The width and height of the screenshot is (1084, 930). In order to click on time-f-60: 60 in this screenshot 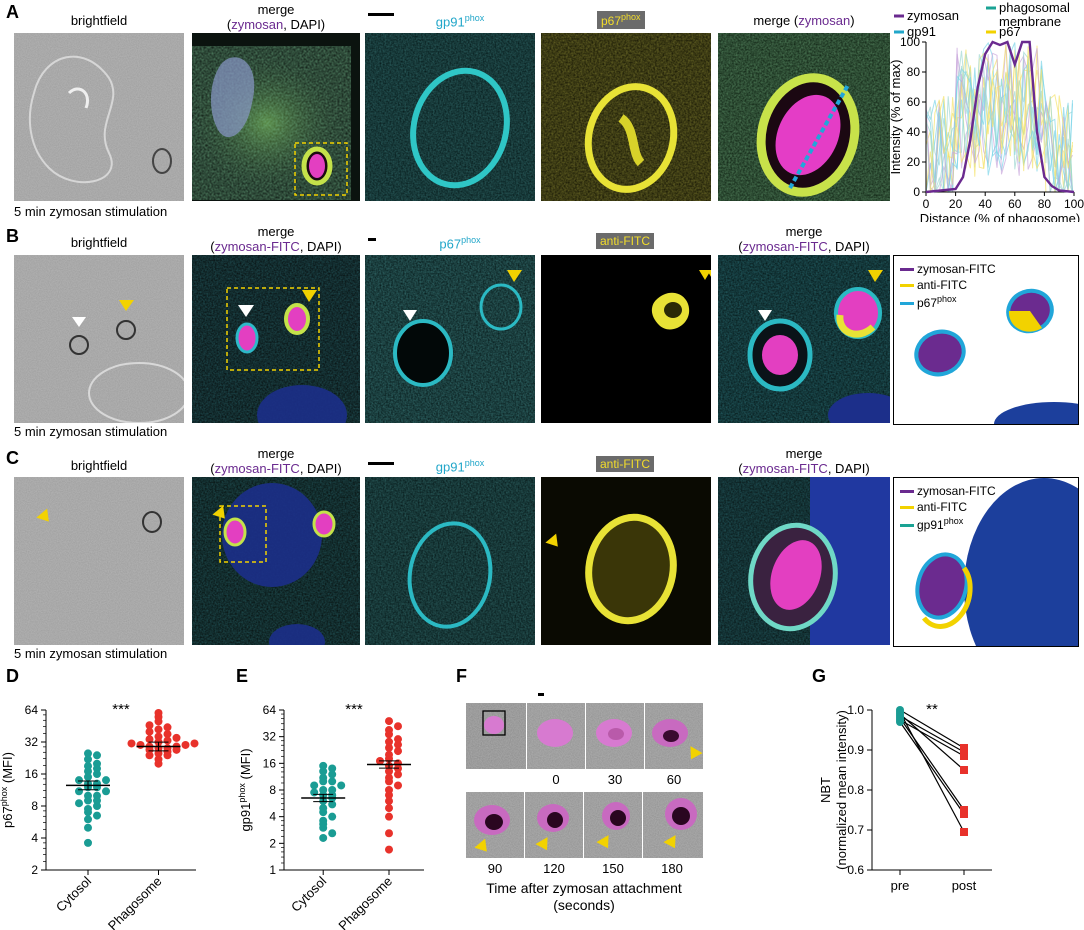, I will do `click(674, 779)`.